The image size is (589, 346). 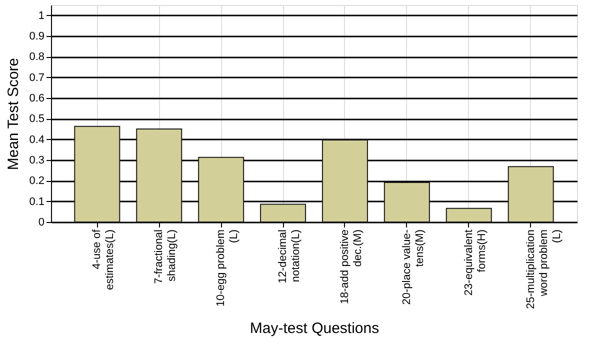 I want to click on y-tick-label: 0.7, so click(x=36, y=78).